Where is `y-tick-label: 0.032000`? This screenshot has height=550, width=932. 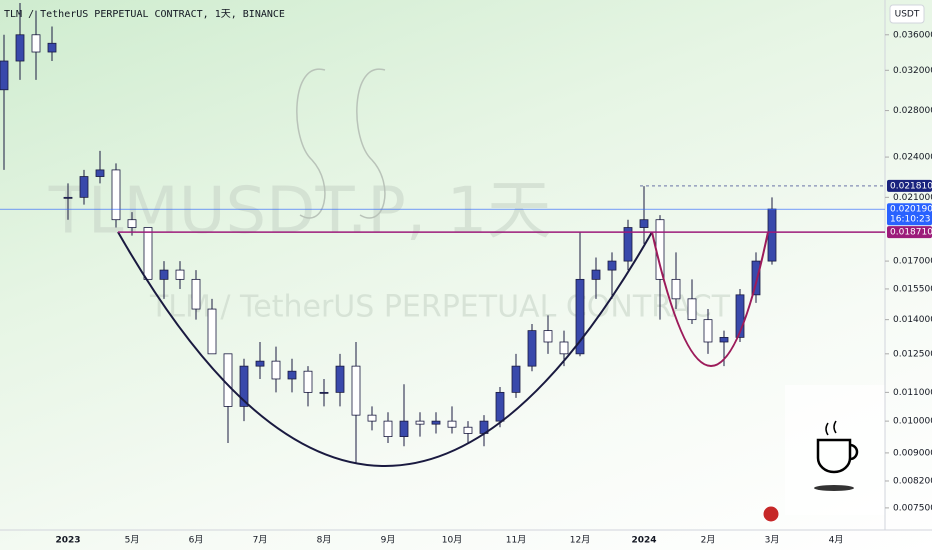
y-tick-label: 0.032000 is located at coordinates (912, 71).